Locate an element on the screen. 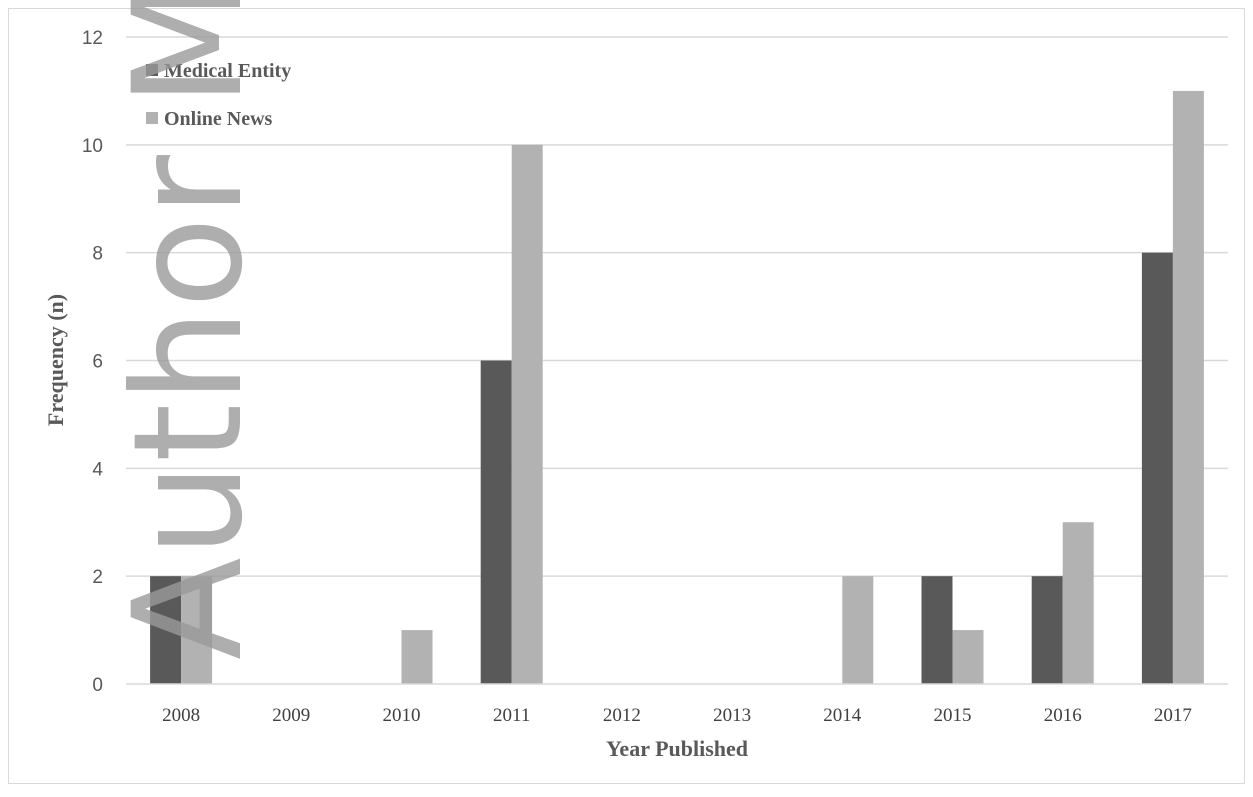  bar-medical-entity-2011 is located at coordinates (496, 522).